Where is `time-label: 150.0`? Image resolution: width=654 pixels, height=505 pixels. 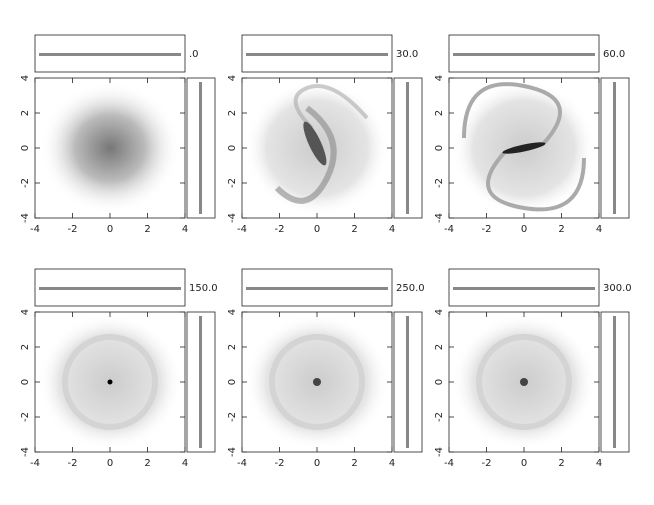 time-label: 150.0 is located at coordinates (203, 288).